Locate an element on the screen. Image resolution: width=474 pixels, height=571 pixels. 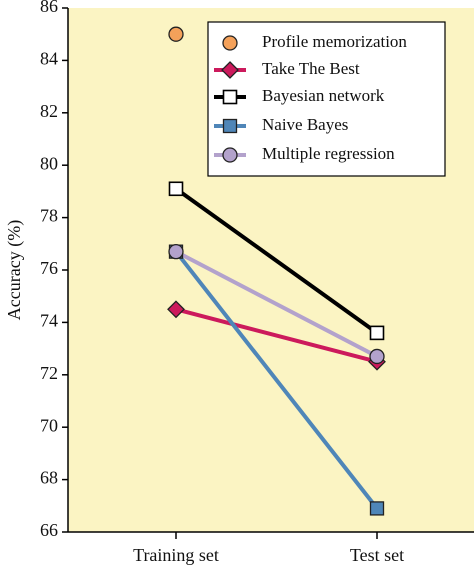
x-tick-label: Training set is located at coordinates (176, 555).